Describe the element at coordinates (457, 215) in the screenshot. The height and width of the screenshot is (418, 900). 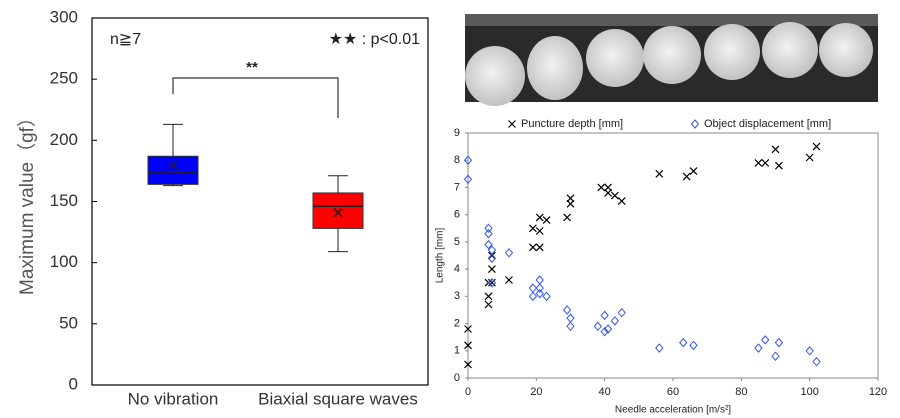
I see `y-tick-label: 6` at that location.